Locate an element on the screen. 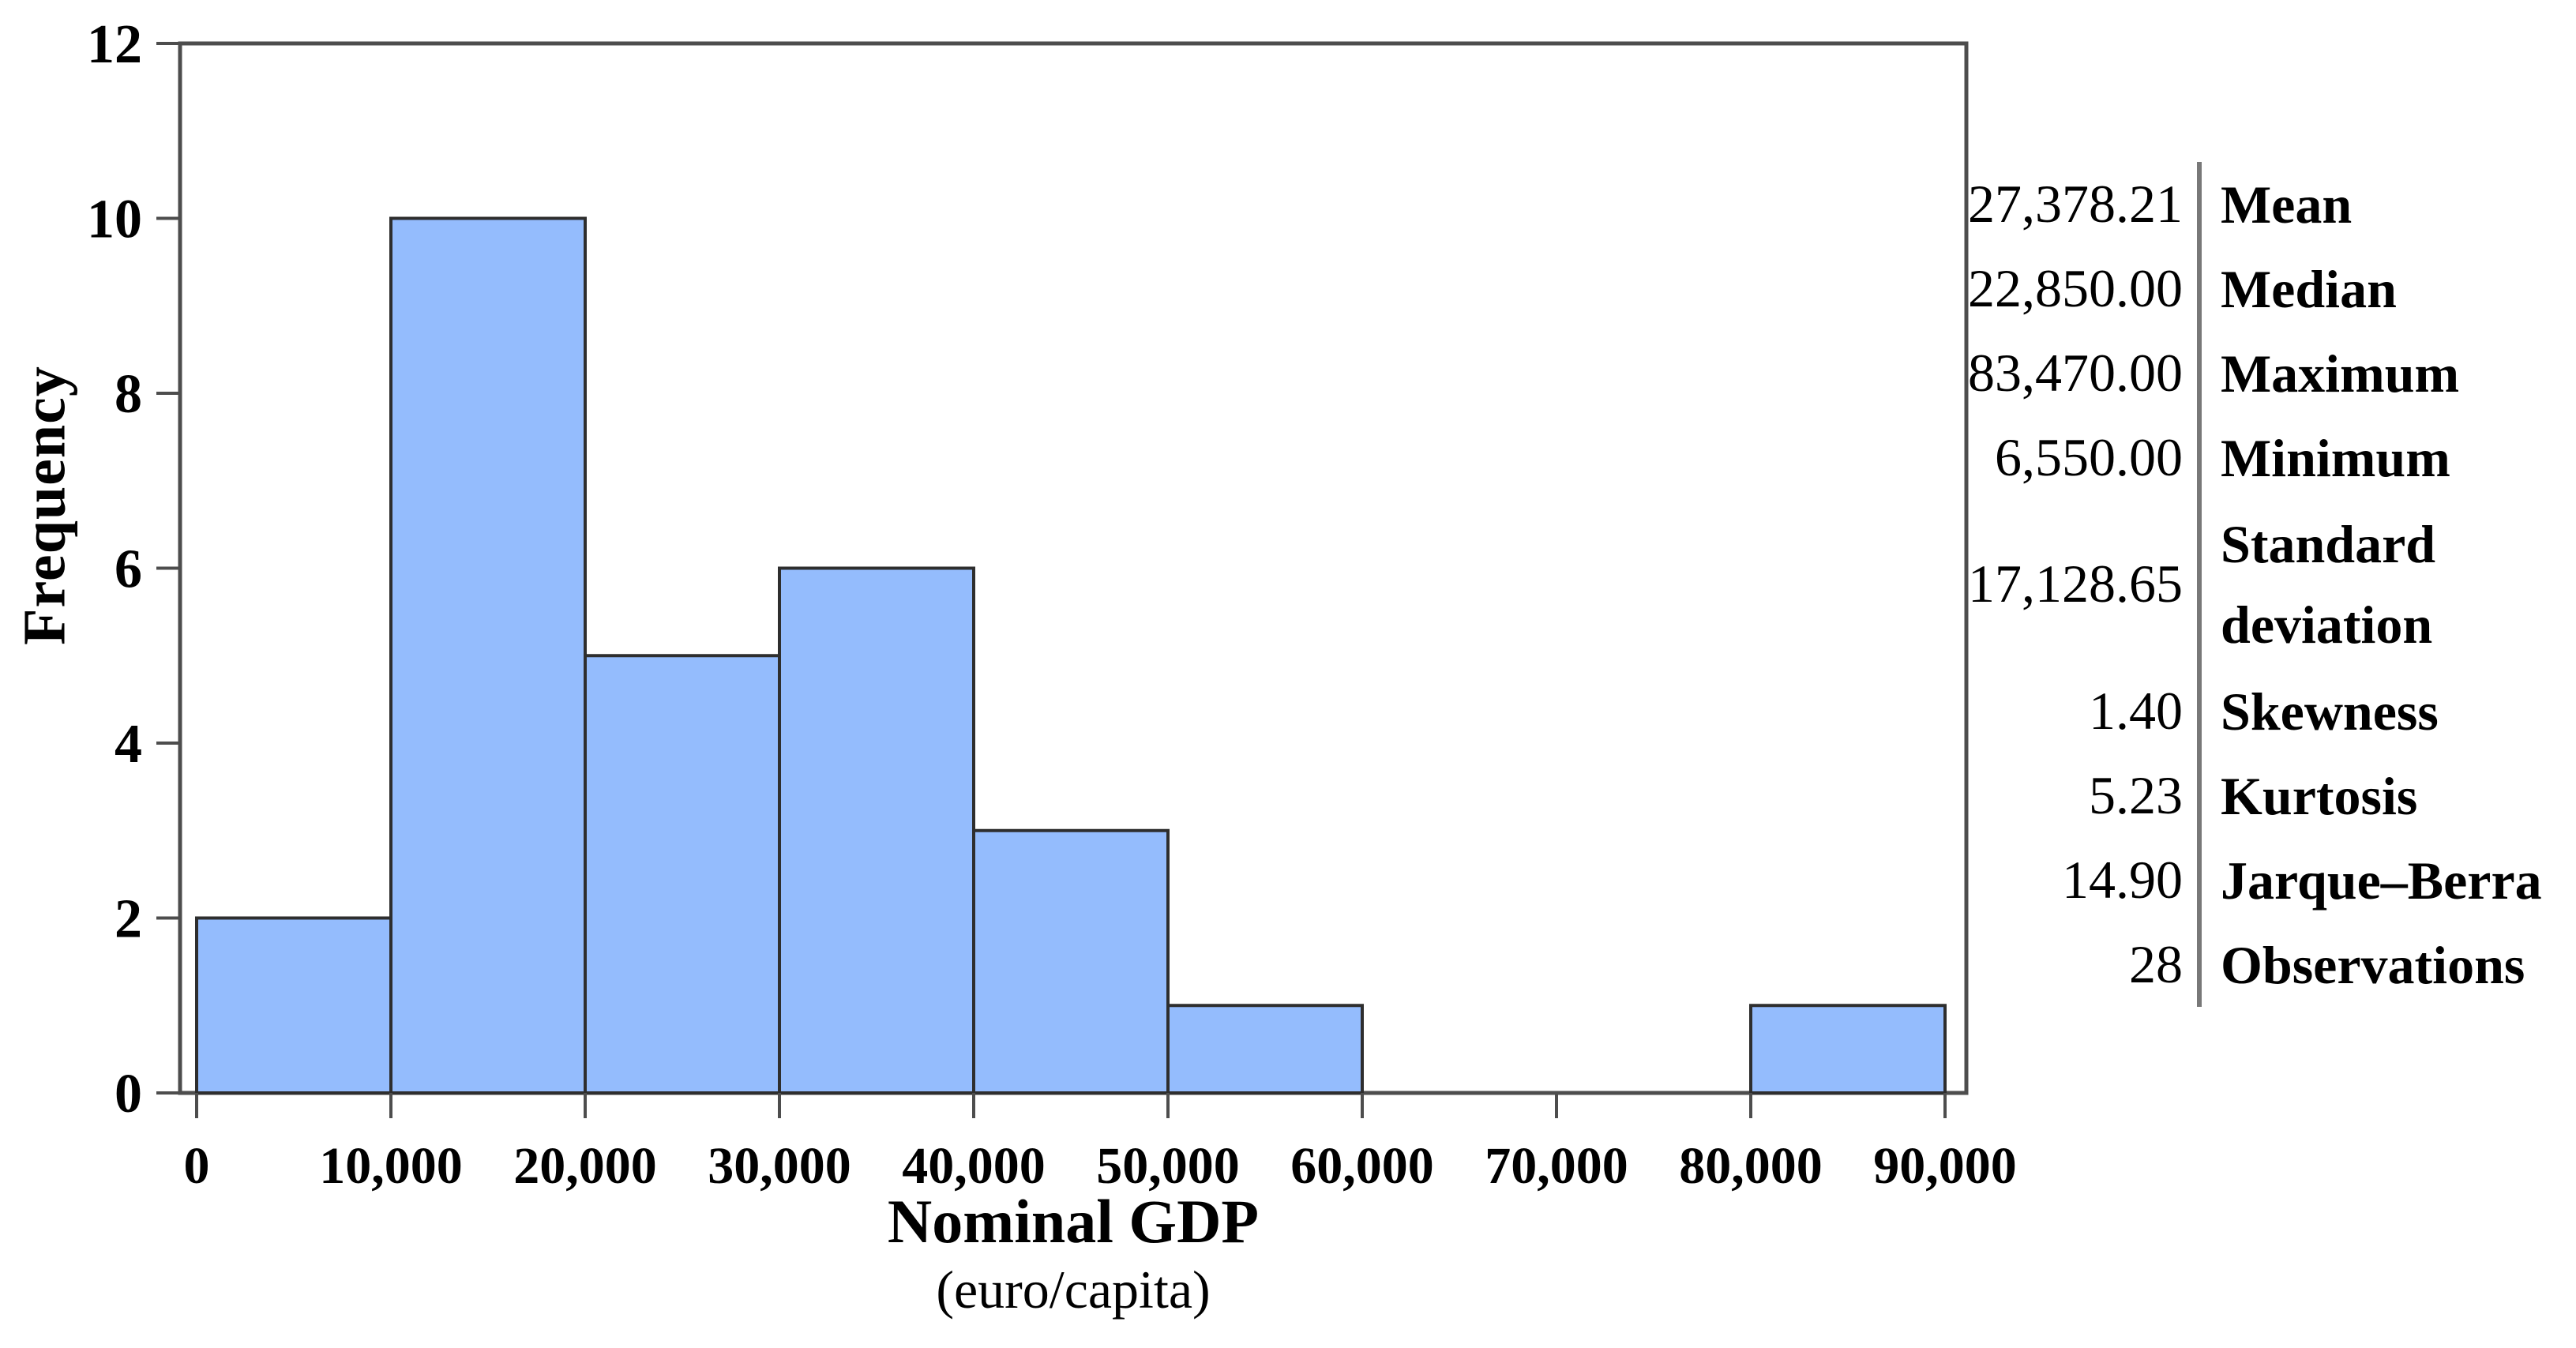 This screenshot has width=2576, height=1348. stat-label: Maximum is located at coordinates (2386, 373).